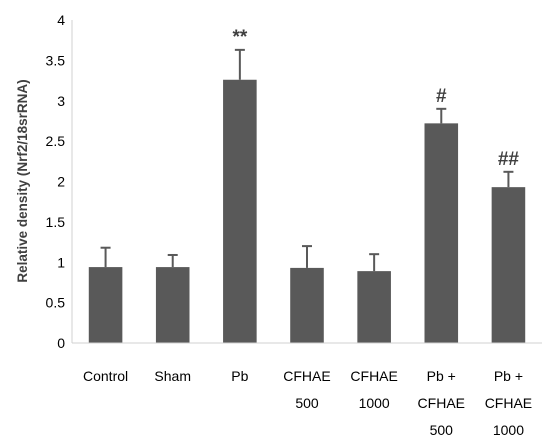 This screenshot has width=545, height=440. What do you see at coordinates (56, 141) in the screenshot?
I see `y-tick-label: 2.5` at bounding box center [56, 141].